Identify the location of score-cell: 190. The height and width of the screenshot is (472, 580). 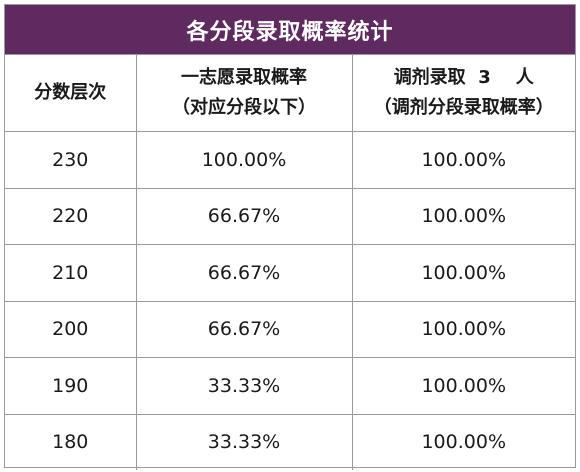
(70, 385).